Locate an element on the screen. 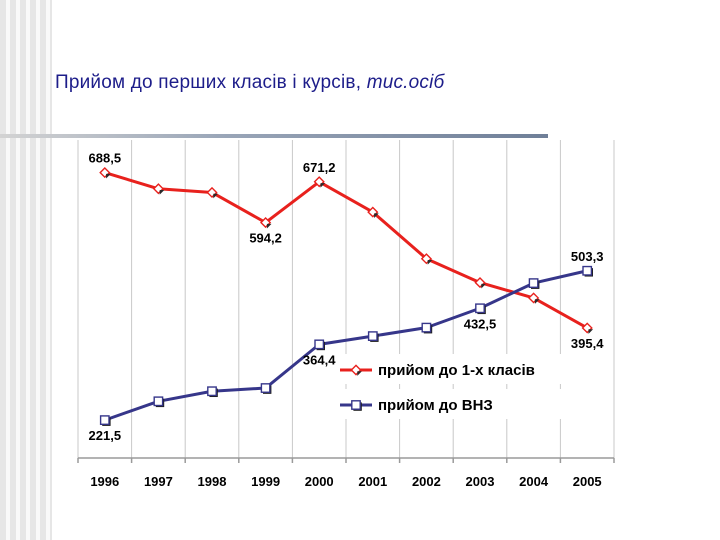  x-tick-label: 2004 is located at coordinates (534, 481).